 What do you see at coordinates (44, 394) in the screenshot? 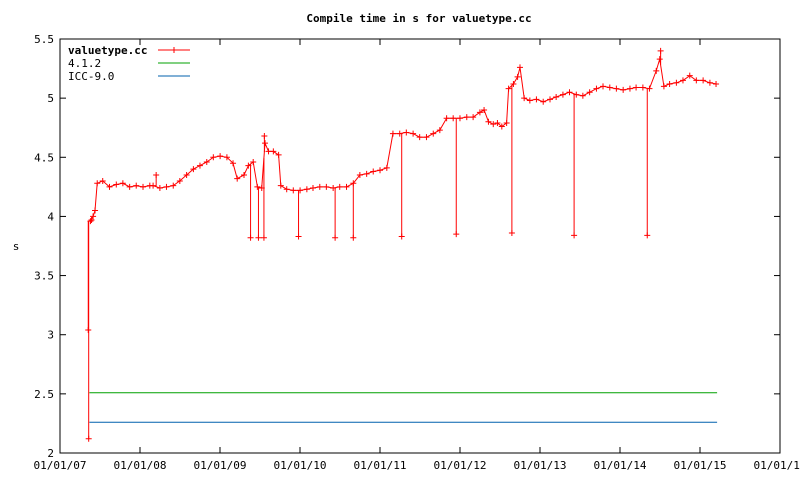
I see `y-tick-label: 2.5` at bounding box center [44, 394].